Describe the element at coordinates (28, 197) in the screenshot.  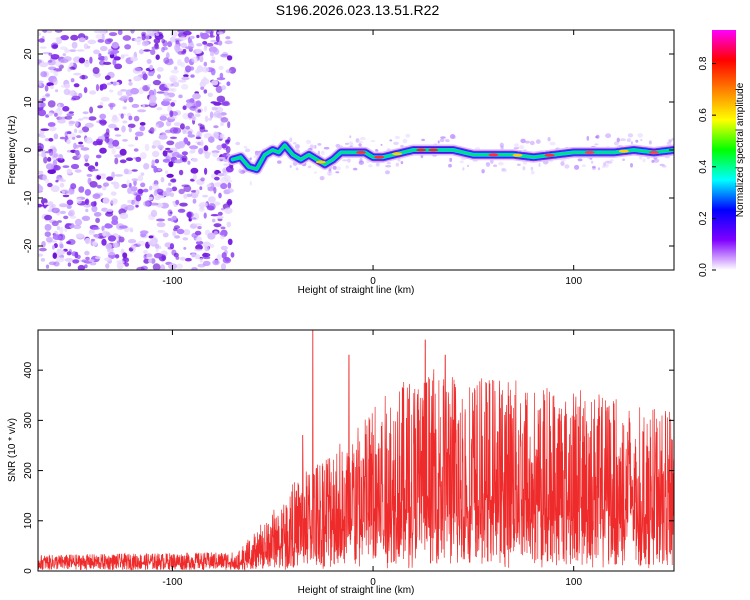
I see `y-tick-label: -10` at that location.